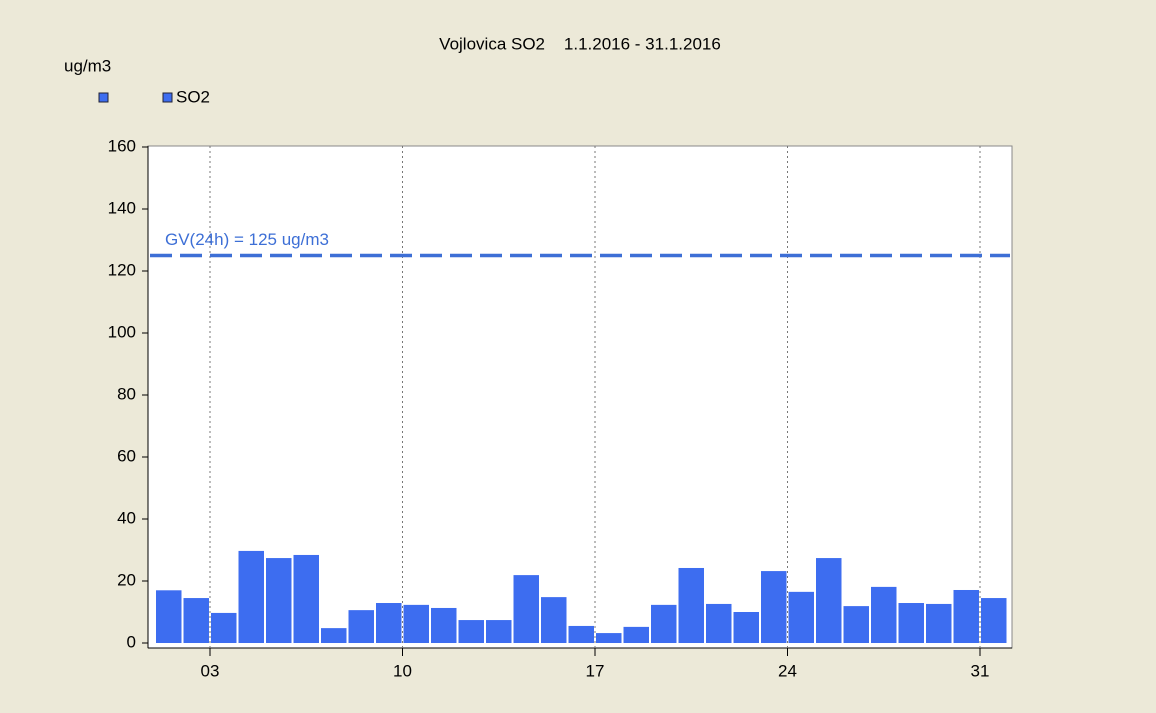 The height and width of the screenshot is (713, 1156). Describe the element at coordinates (122, 269) in the screenshot. I see `y-tick-label: 120` at that location.